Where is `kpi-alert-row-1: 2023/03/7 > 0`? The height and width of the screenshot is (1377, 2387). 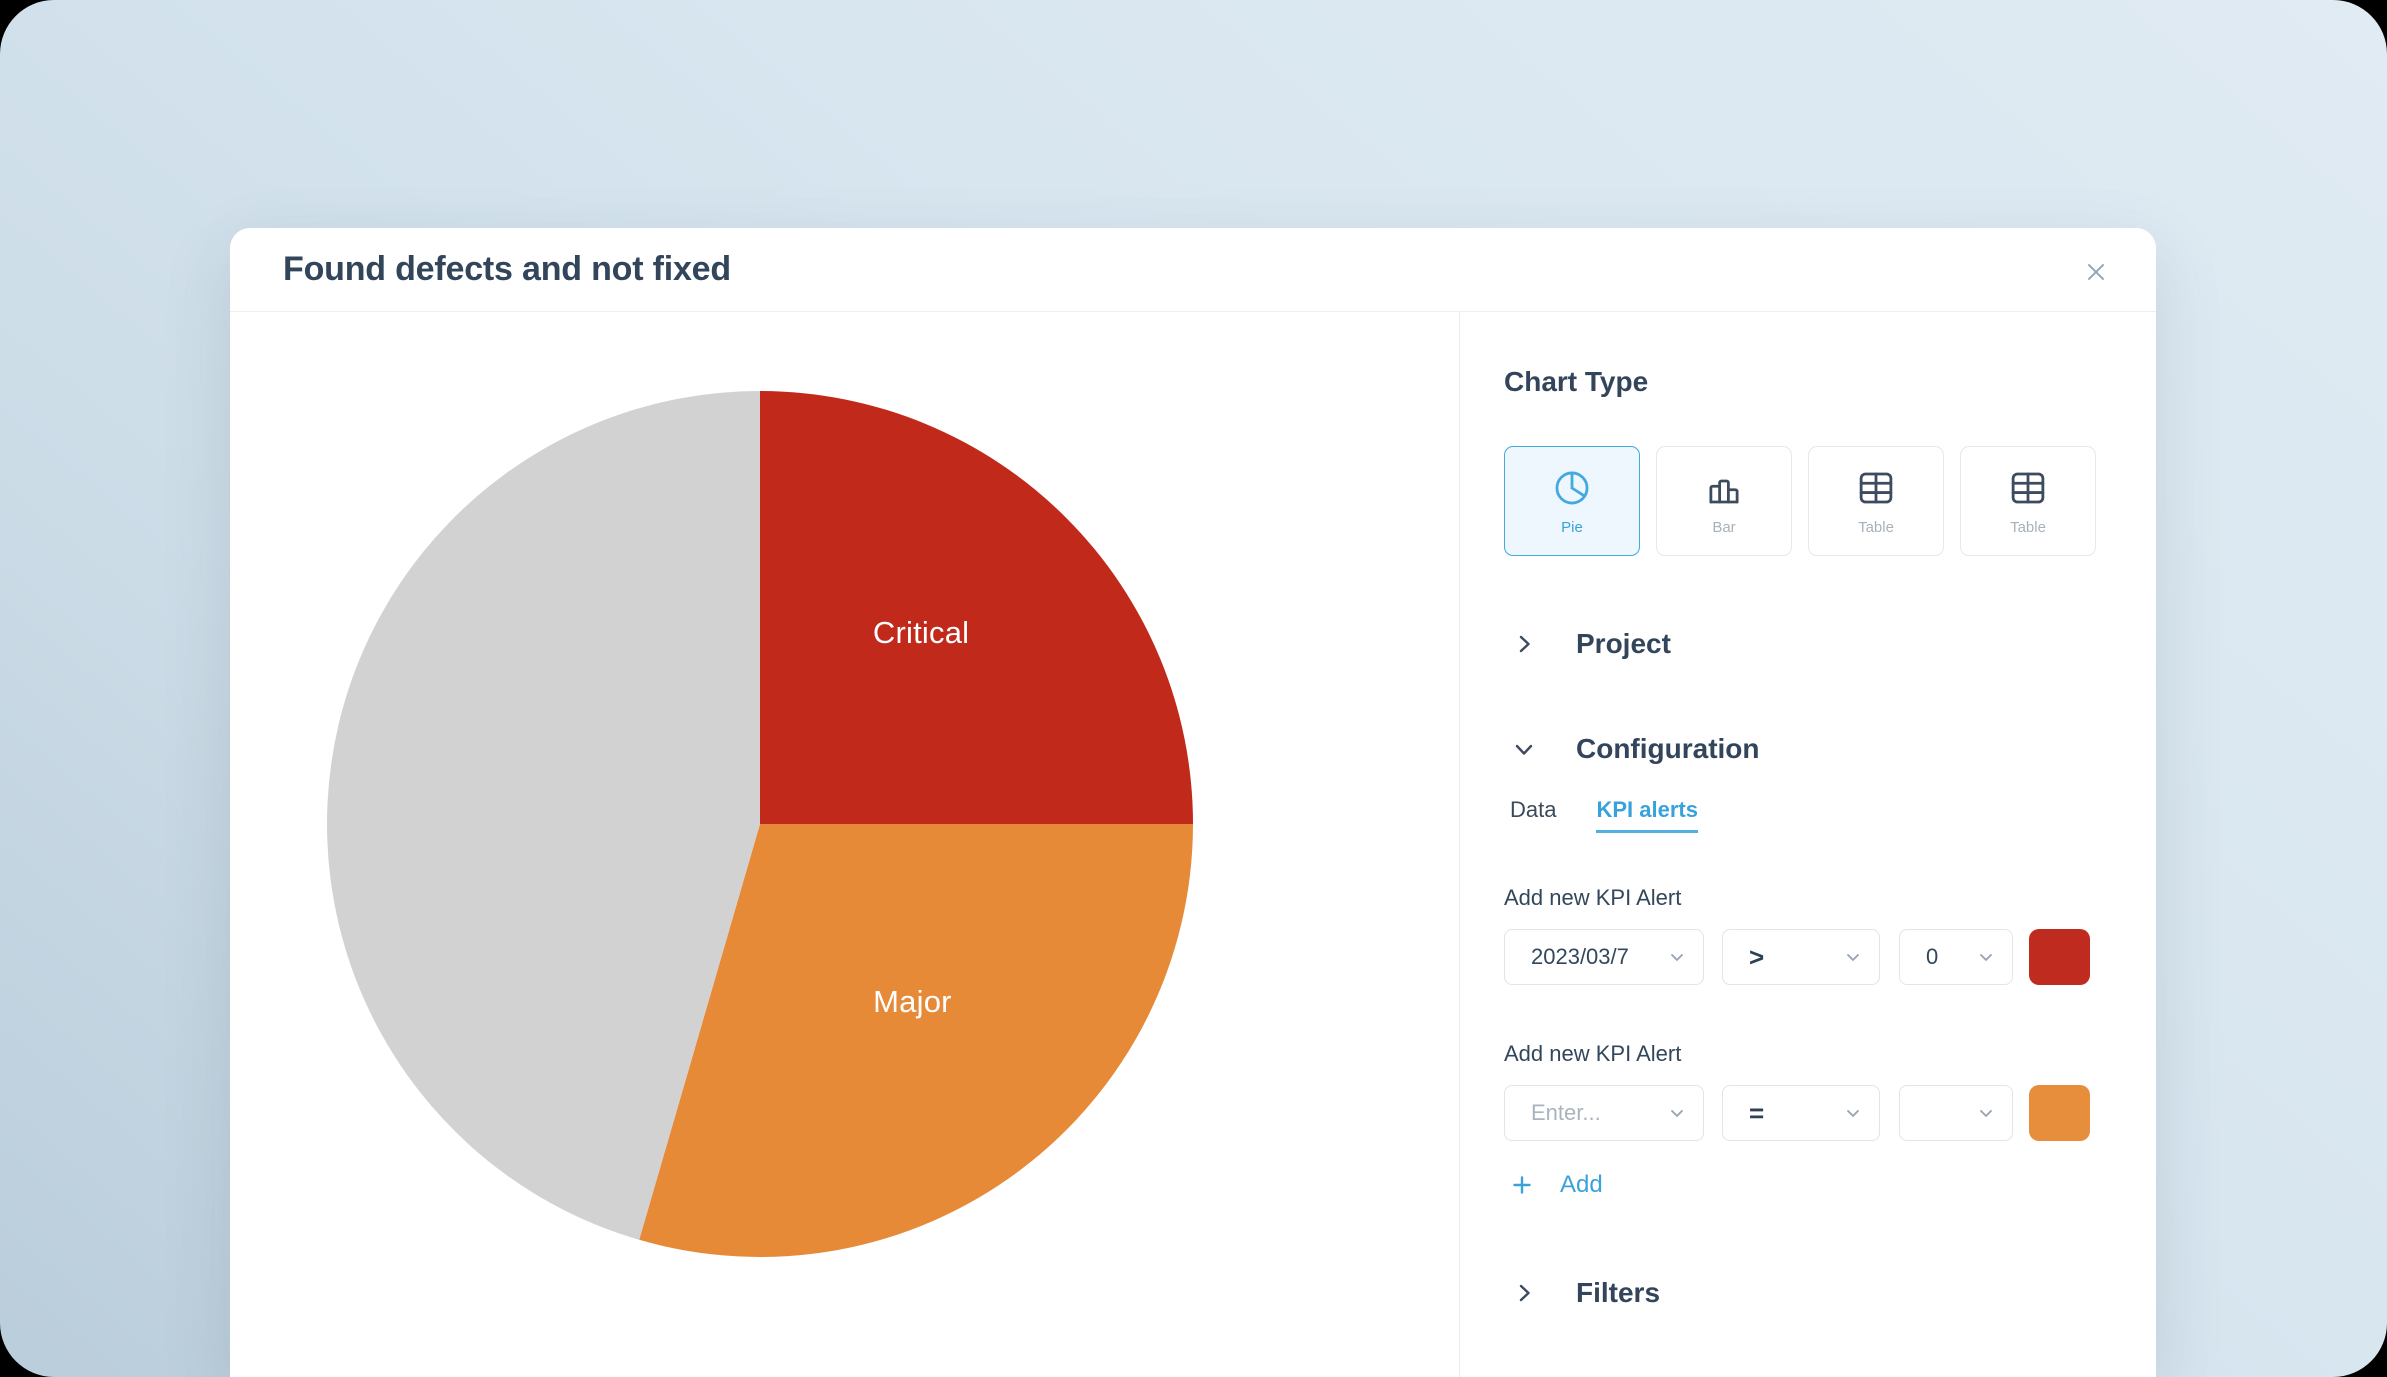
kpi-alert-row-1: 2023/03/7 > 0 is located at coordinates (1802, 957).